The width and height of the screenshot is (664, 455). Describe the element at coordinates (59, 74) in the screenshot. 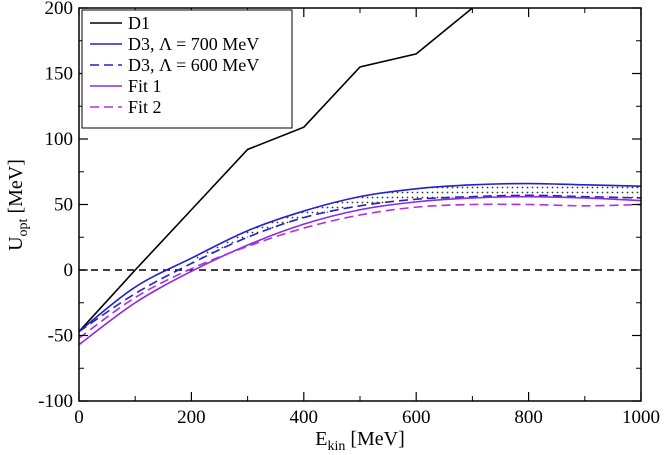

I see `y-tick-label: 150` at that location.